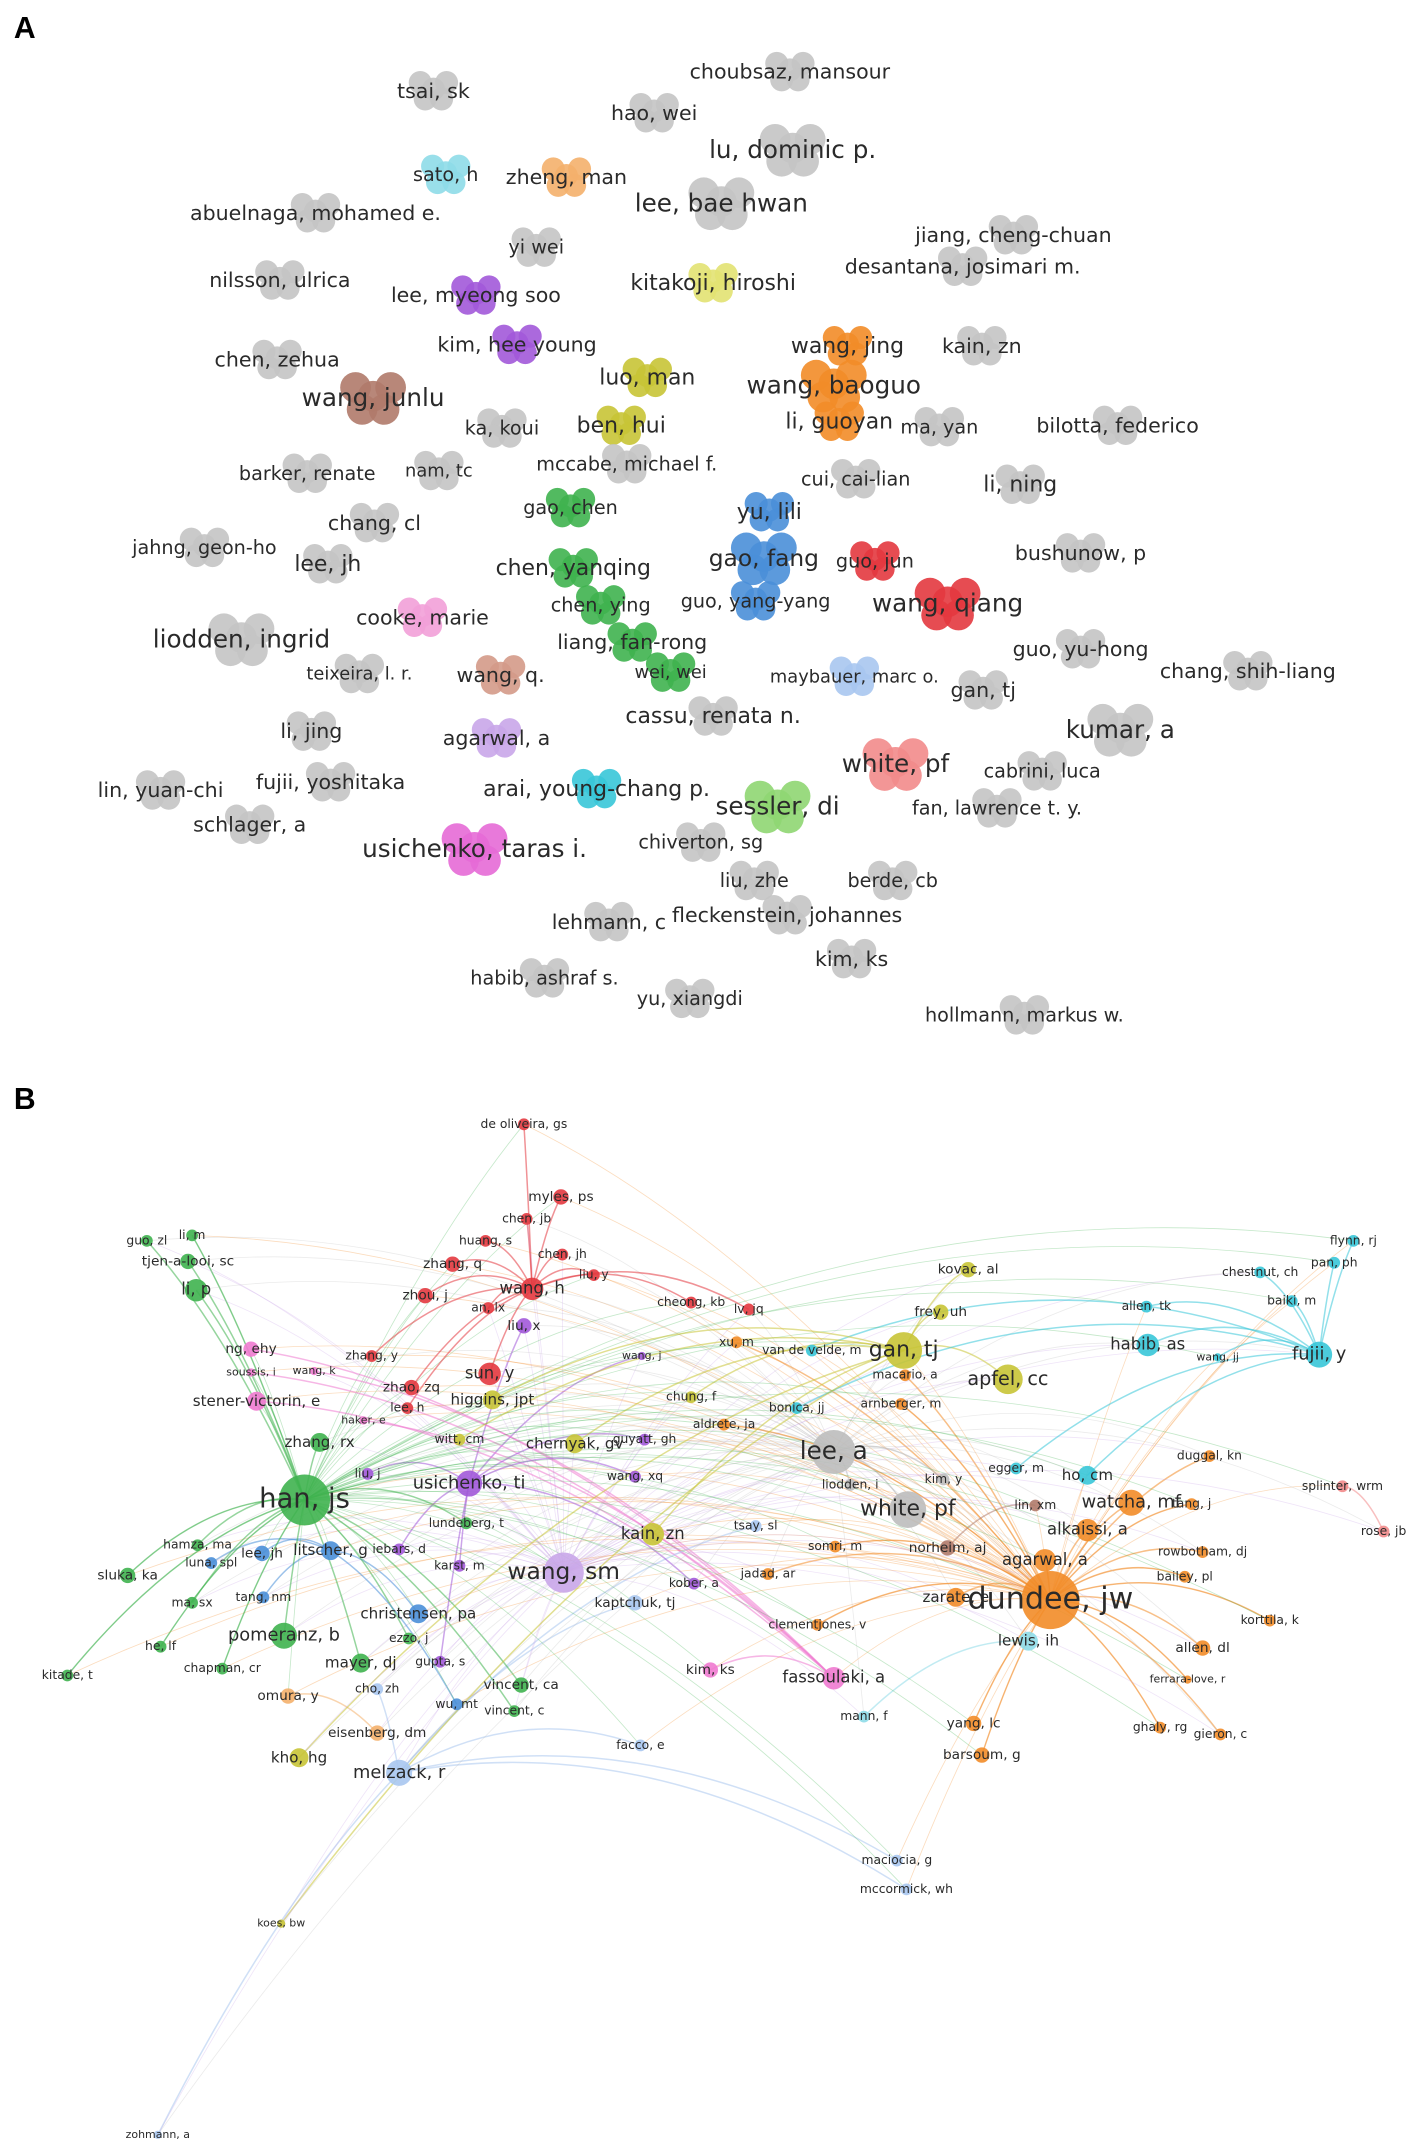  I want to click on node-label: kain, zn, so click(653, 1533).